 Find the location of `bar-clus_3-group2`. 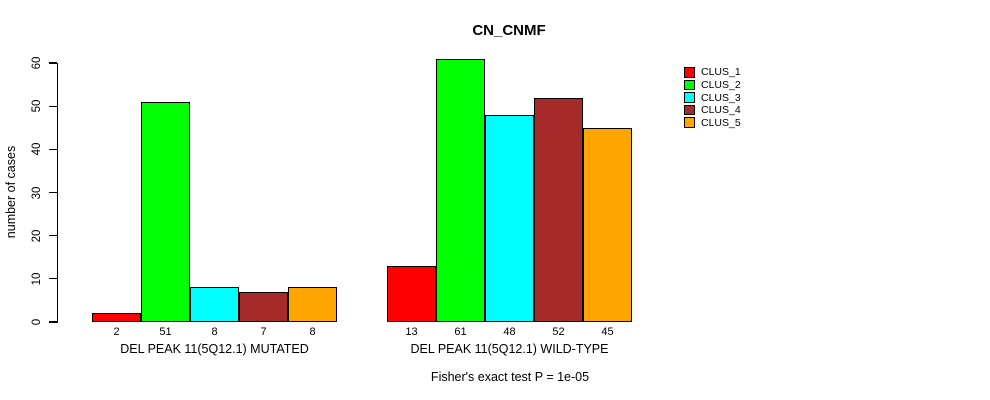

bar-clus_3-group2 is located at coordinates (509, 218).